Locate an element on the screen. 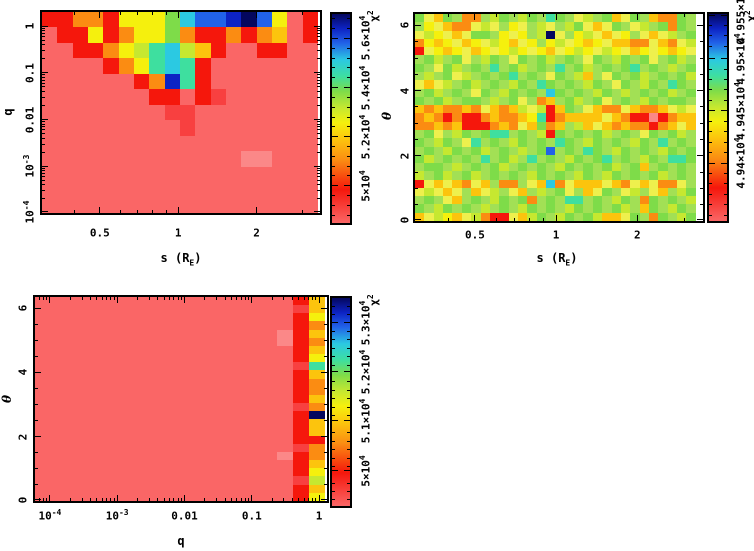  colorbar-gradient is located at coordinates (718, 117).